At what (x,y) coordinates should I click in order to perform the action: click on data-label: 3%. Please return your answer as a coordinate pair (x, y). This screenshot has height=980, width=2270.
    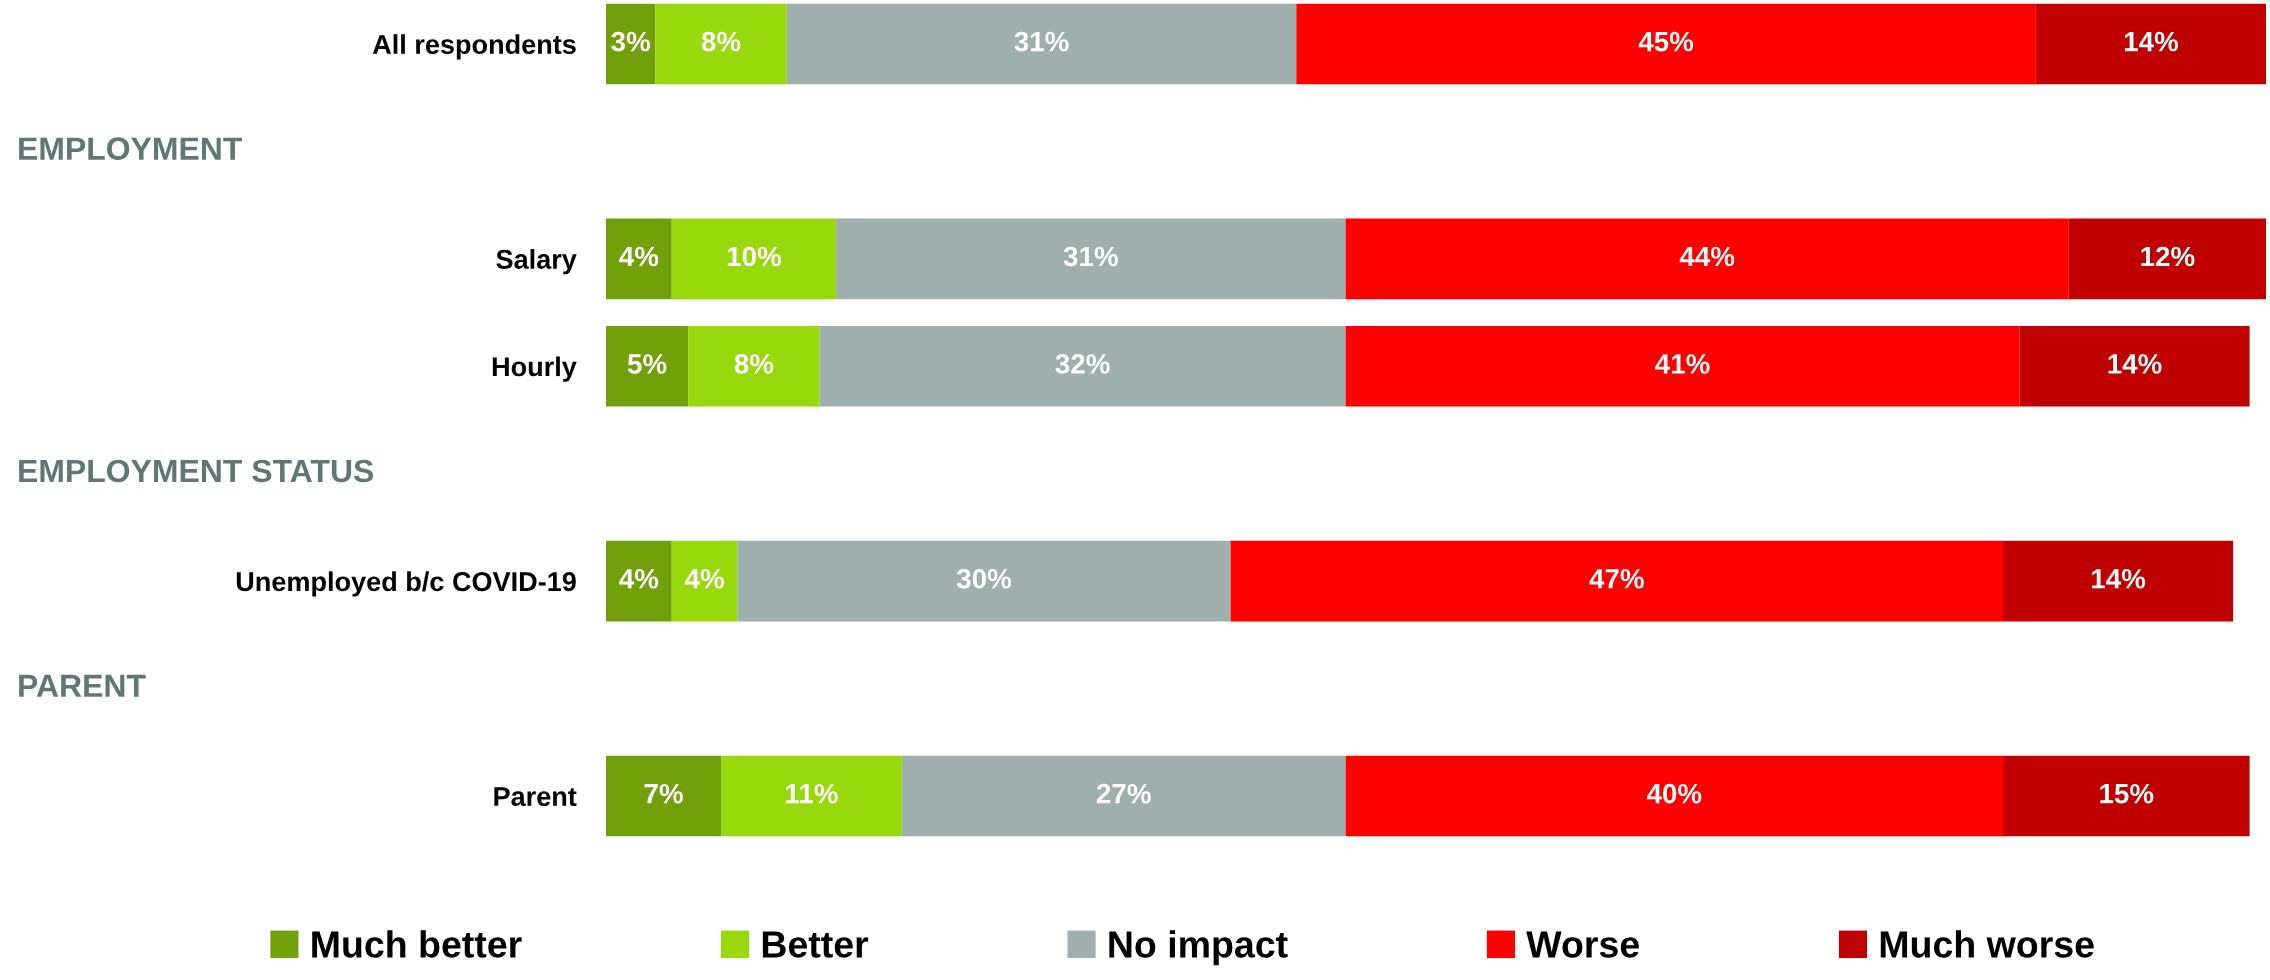
    Looking at the image, I should click on (630, 41).